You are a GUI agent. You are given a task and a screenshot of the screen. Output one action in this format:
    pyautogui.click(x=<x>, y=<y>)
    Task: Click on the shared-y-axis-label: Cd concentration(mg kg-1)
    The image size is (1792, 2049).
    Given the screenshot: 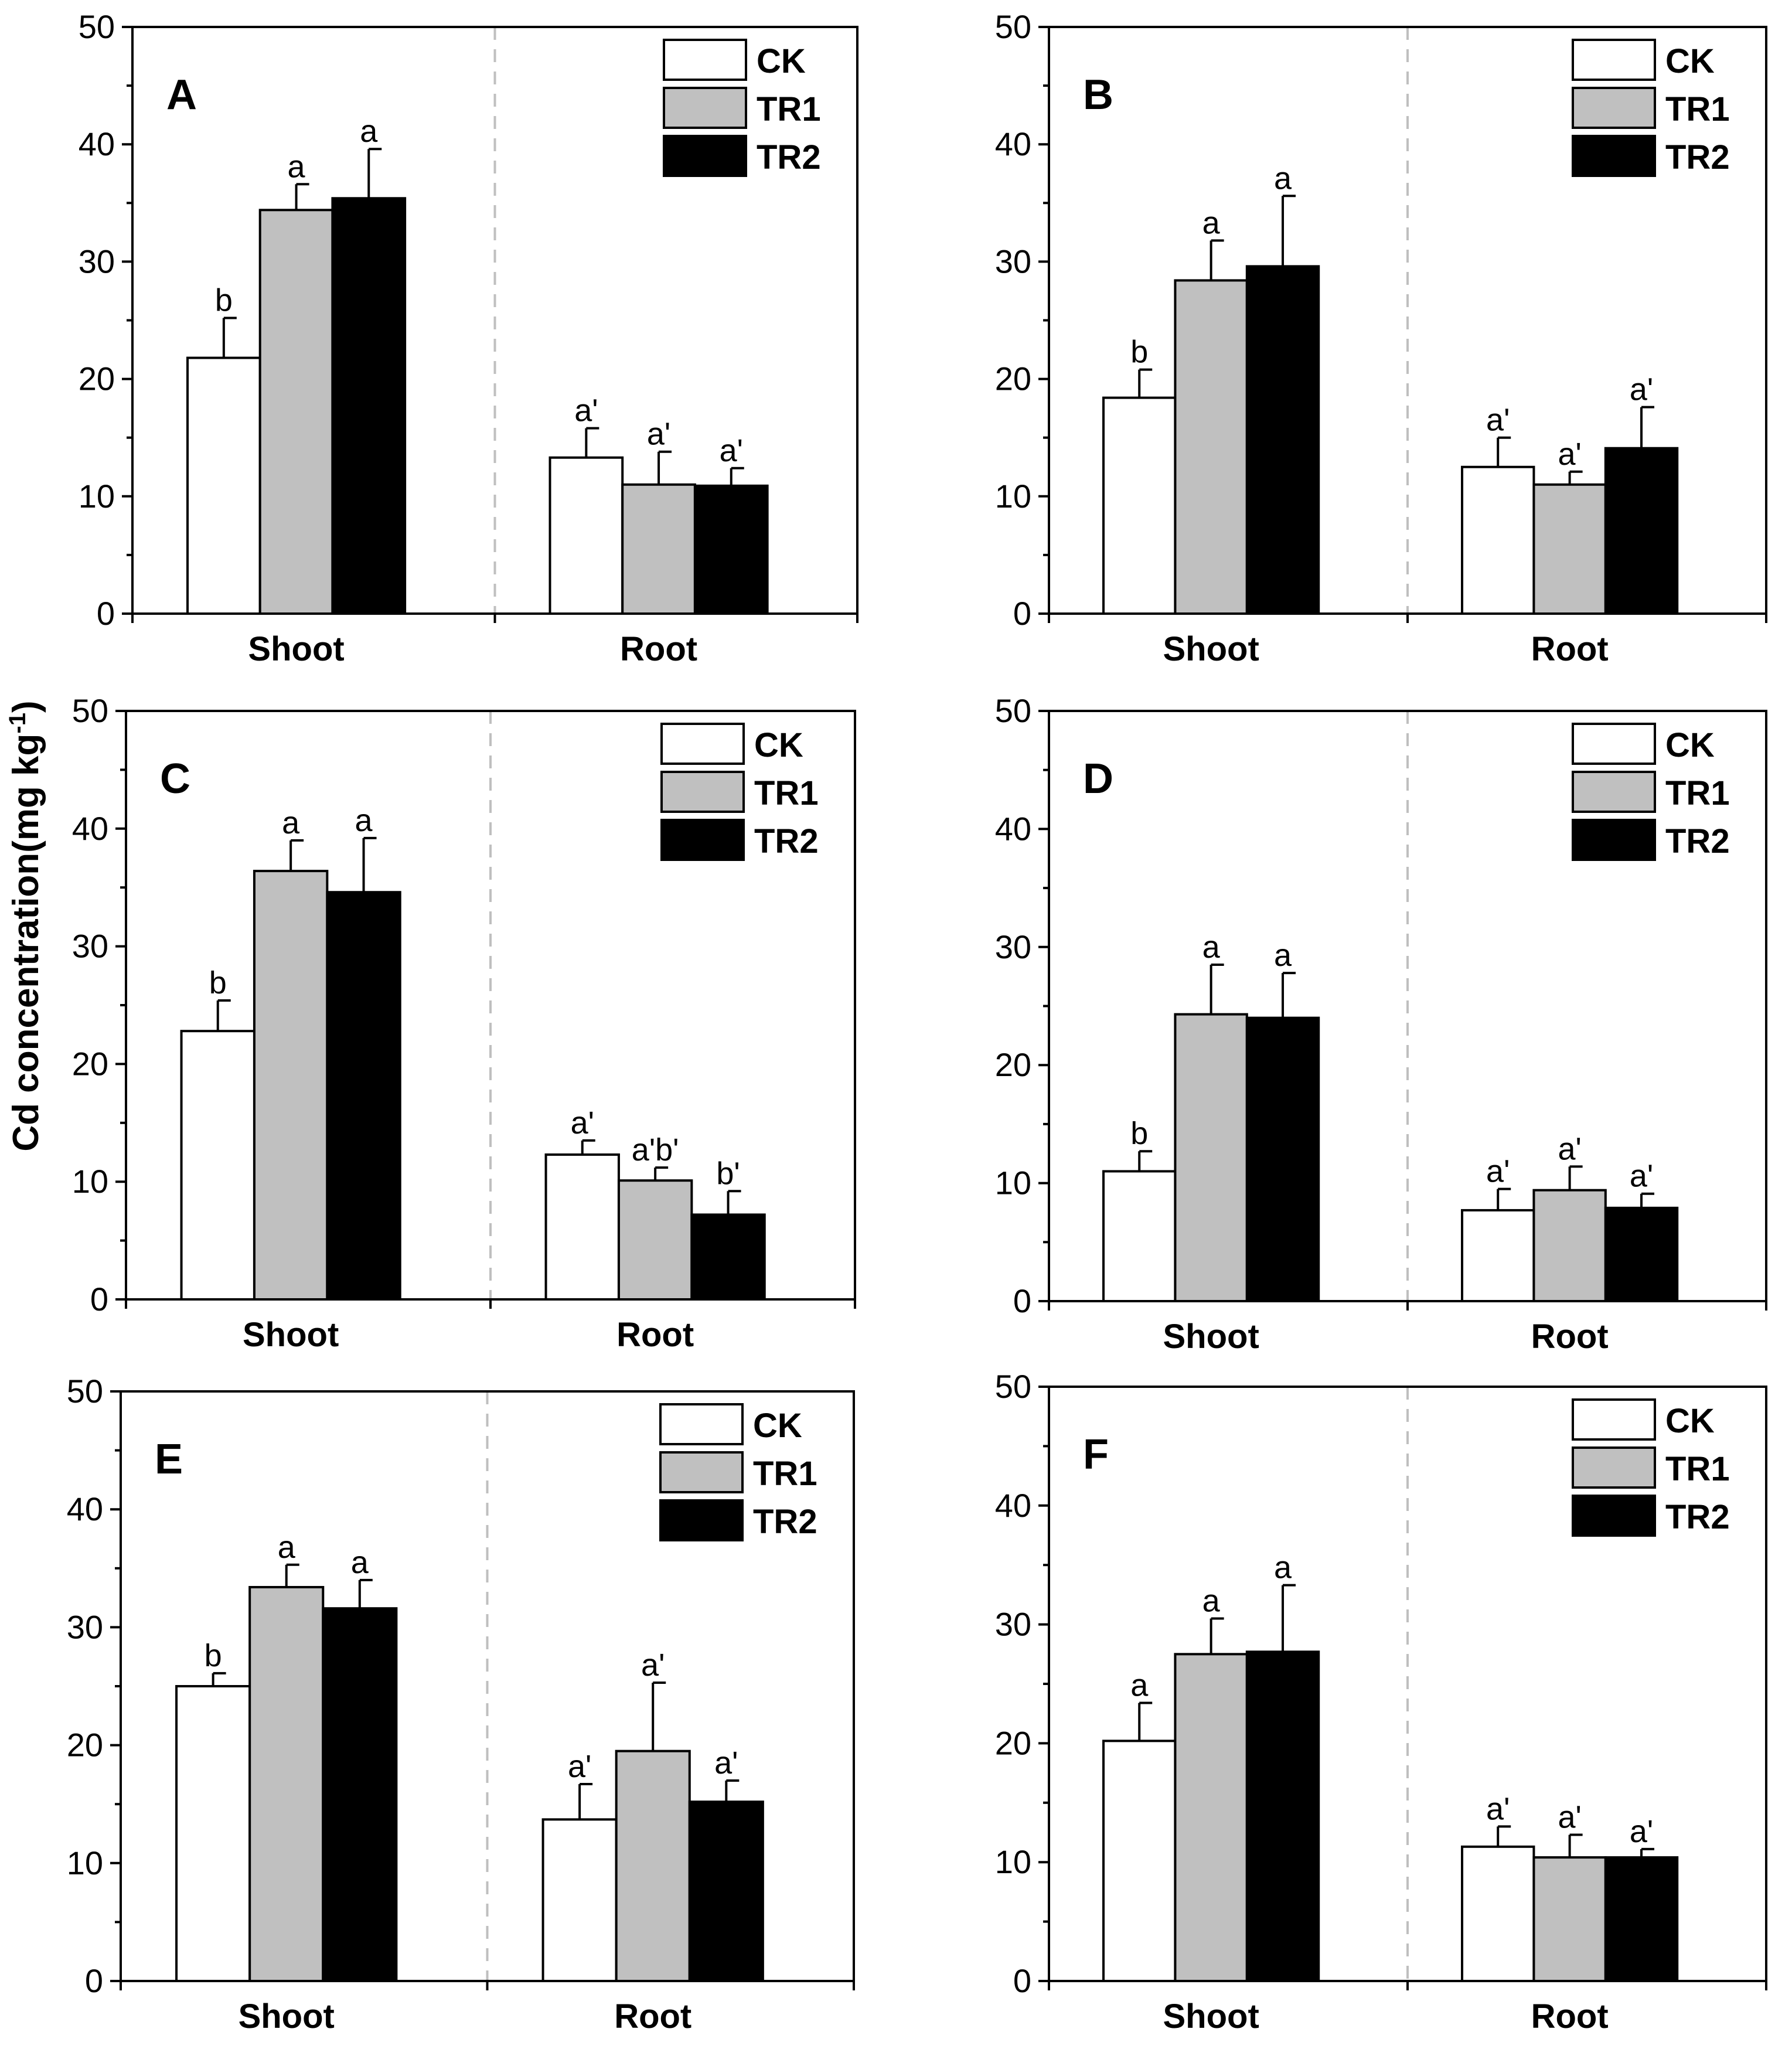 What is the action you would take?
    pyautogui.click(x=25, y=925)
    